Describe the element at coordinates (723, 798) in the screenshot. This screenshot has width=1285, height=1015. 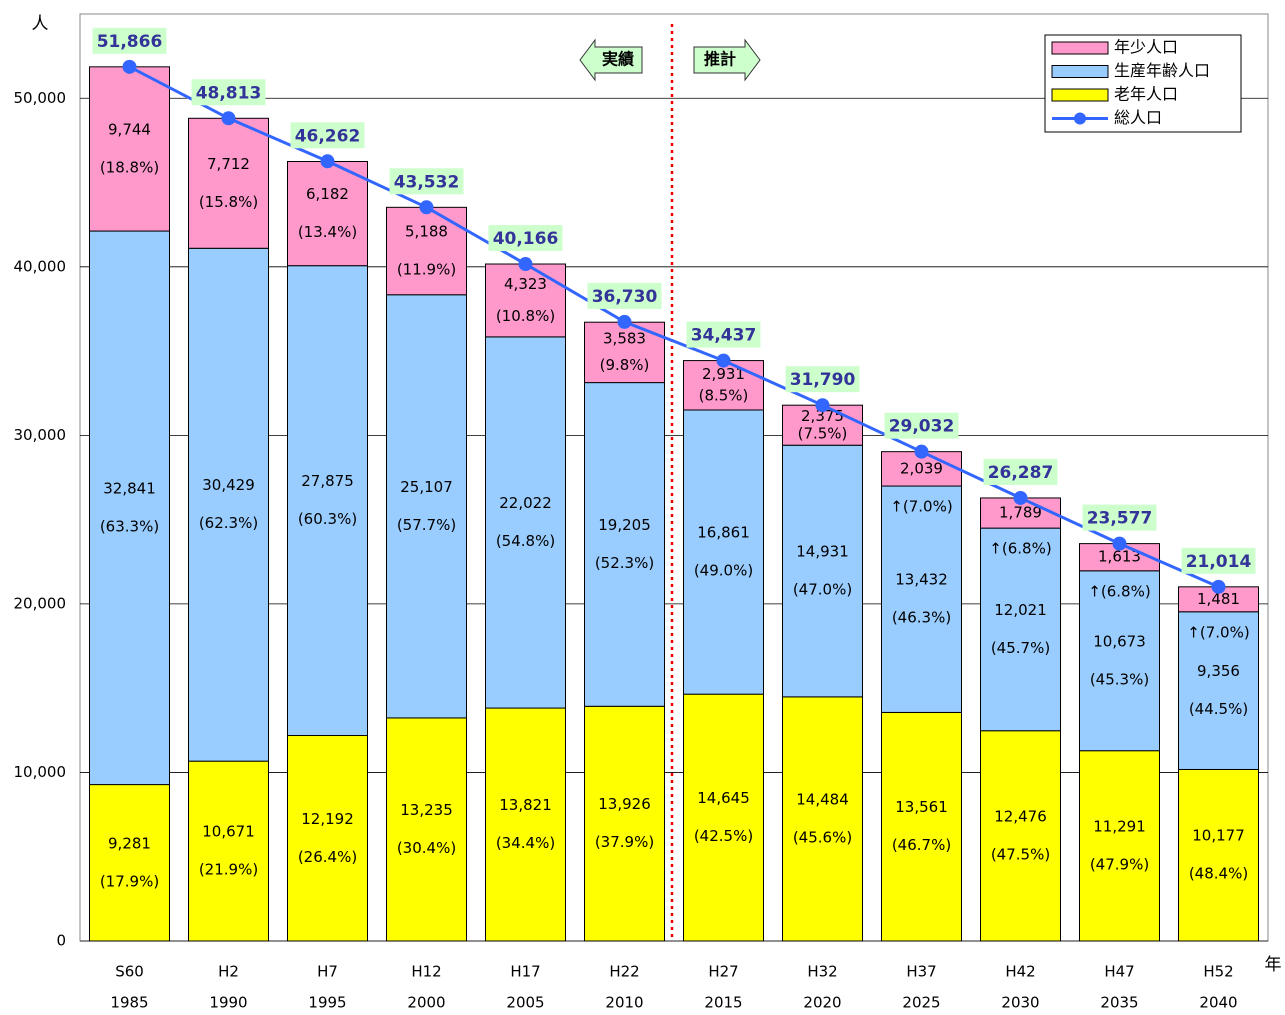
I see `value-label: 14,645` at that location.